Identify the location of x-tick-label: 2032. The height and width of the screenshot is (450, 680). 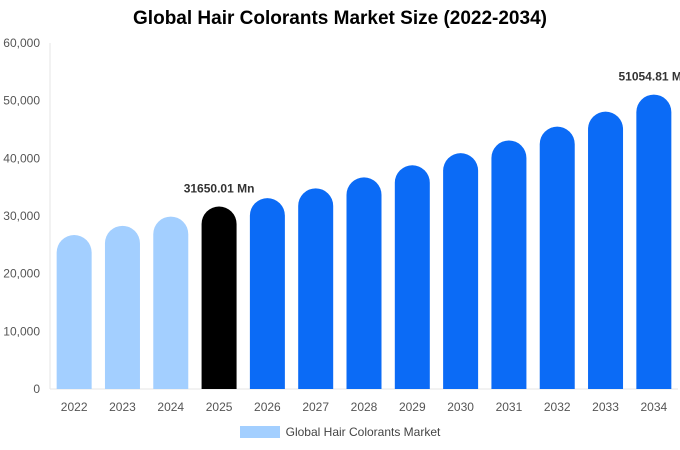
(557, 407).